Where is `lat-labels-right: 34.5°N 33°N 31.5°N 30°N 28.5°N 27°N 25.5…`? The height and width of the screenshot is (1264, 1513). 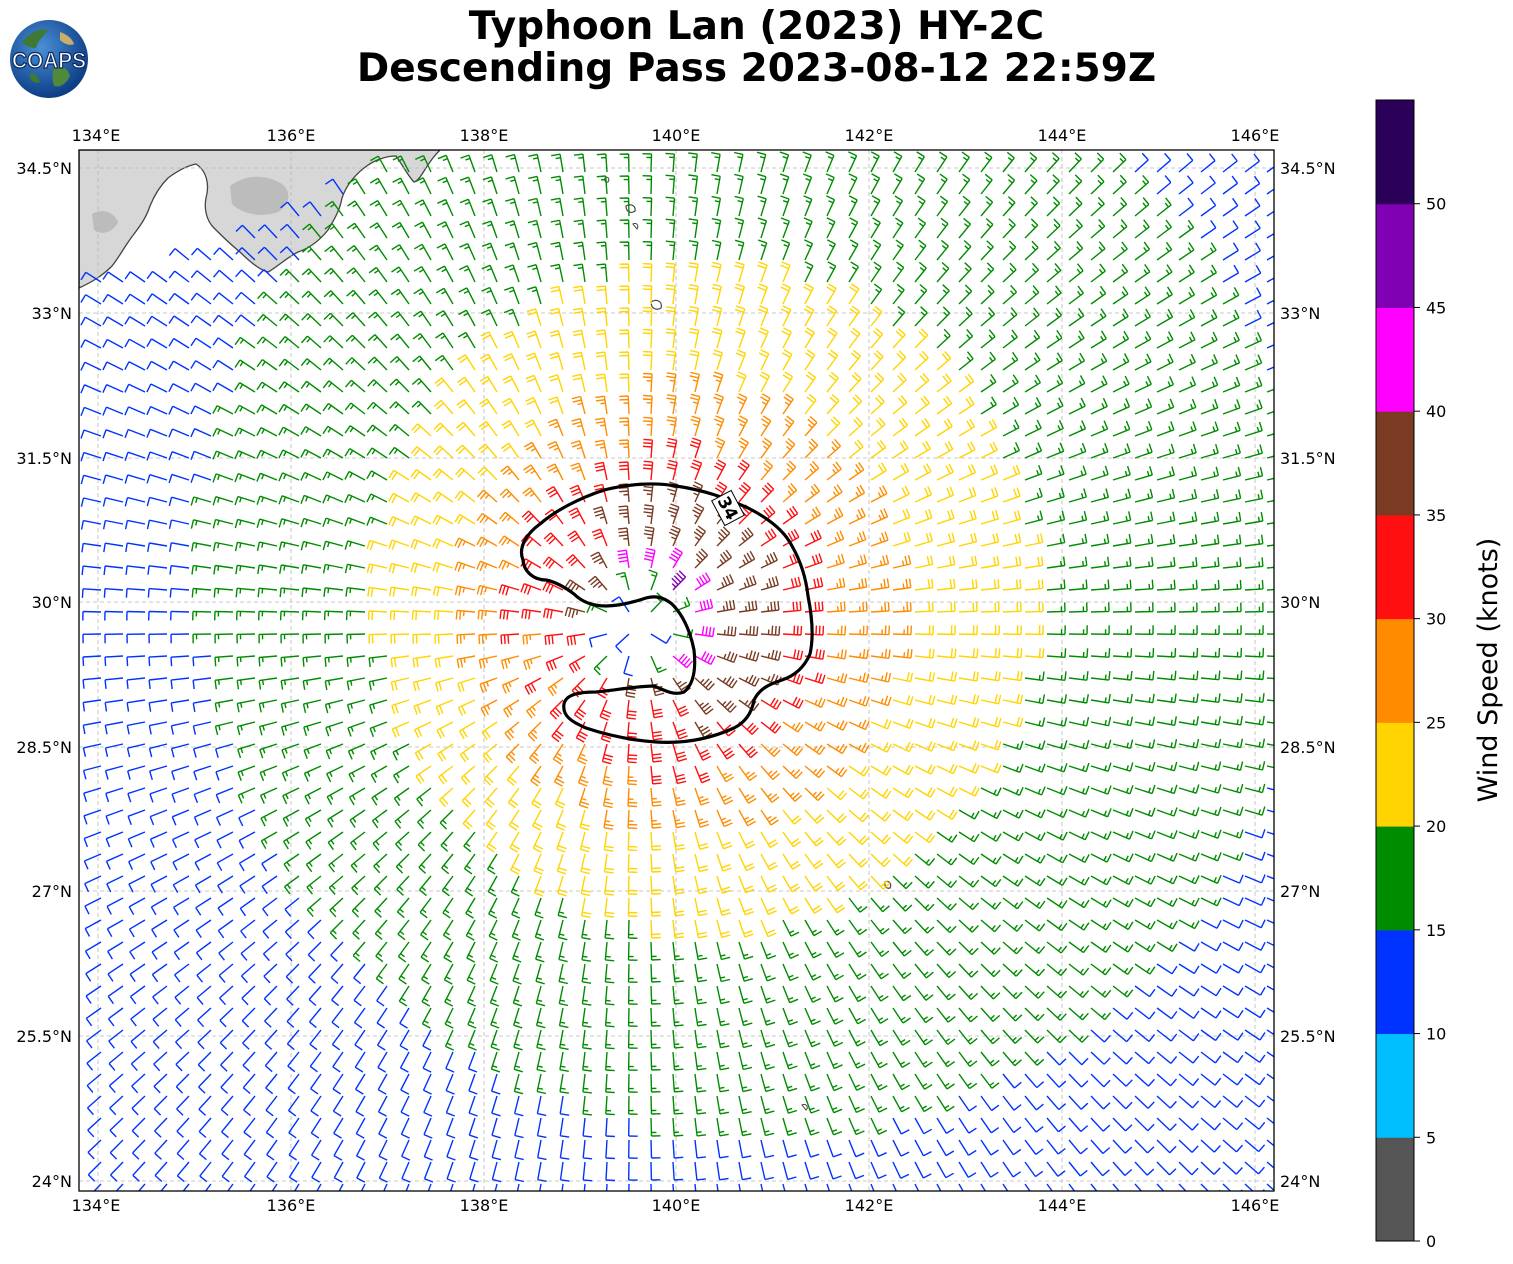
lat-labels-right: 34.5°N 33°N 31.5°N 30°N 28.5°N 27°N 25.5… is located at coordinates (1308, 675).